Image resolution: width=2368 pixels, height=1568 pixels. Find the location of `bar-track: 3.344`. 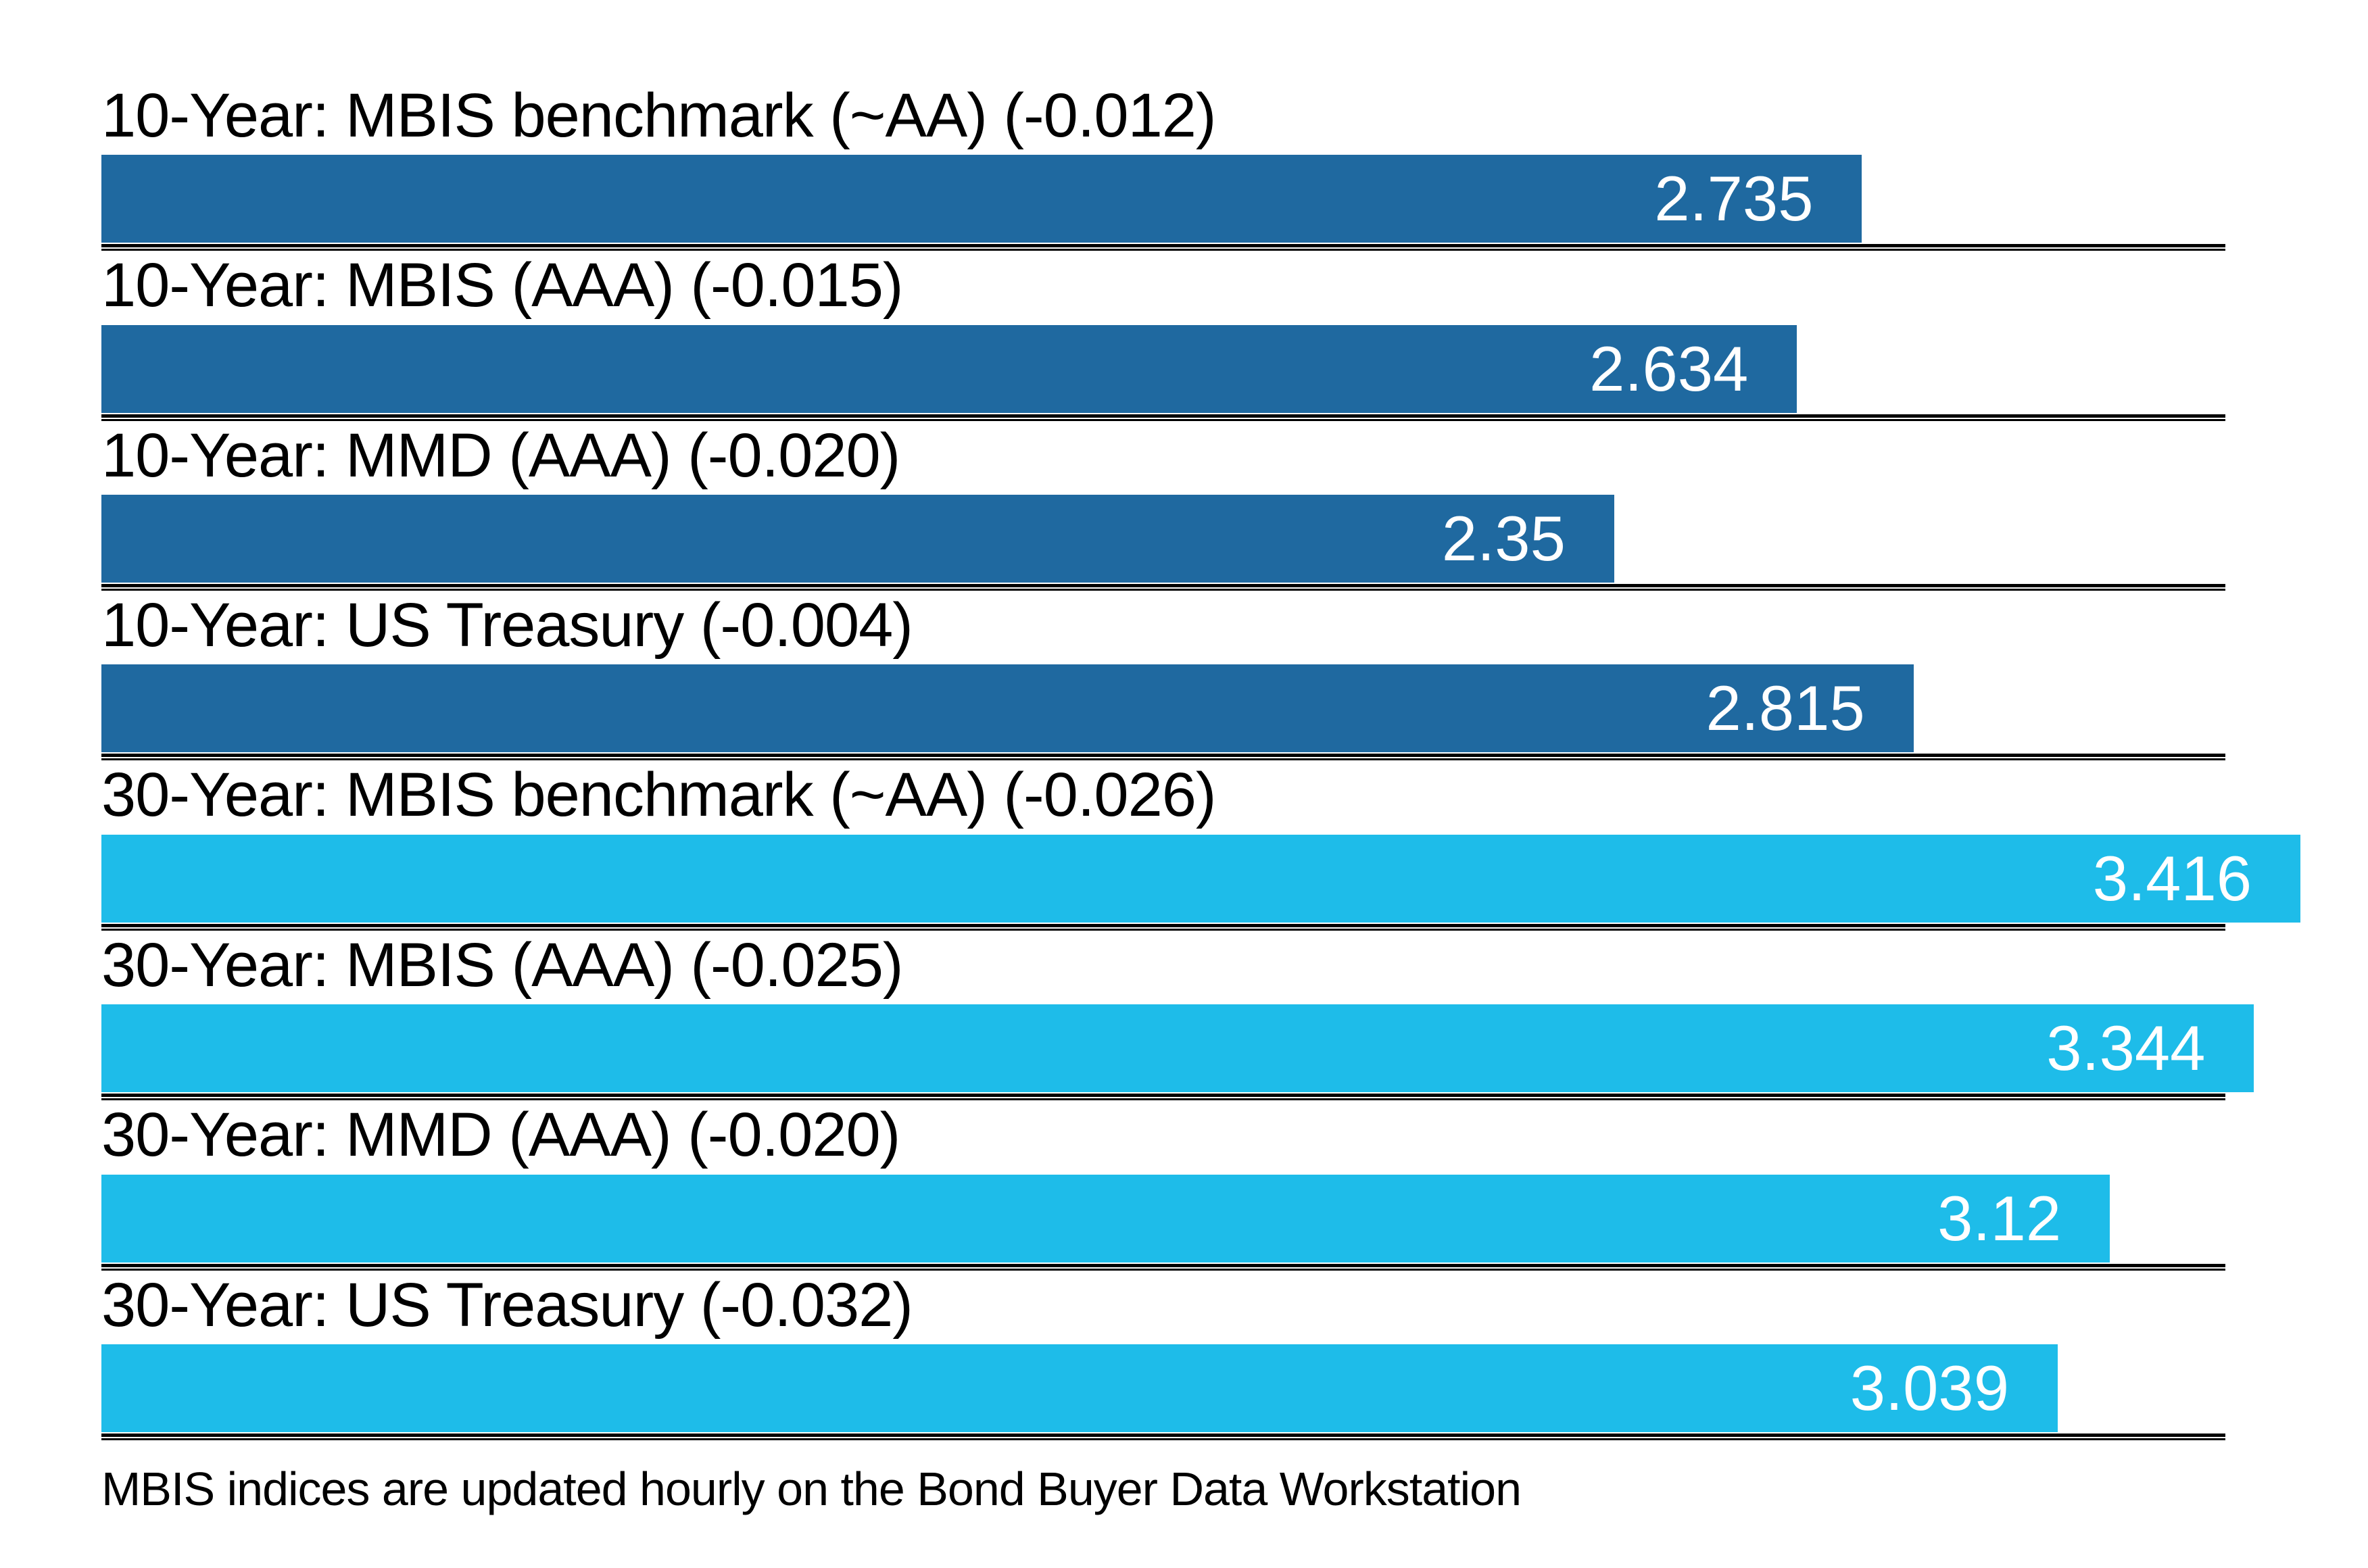

bar-track: 3.344 is located at coordinates (1200, 1048).